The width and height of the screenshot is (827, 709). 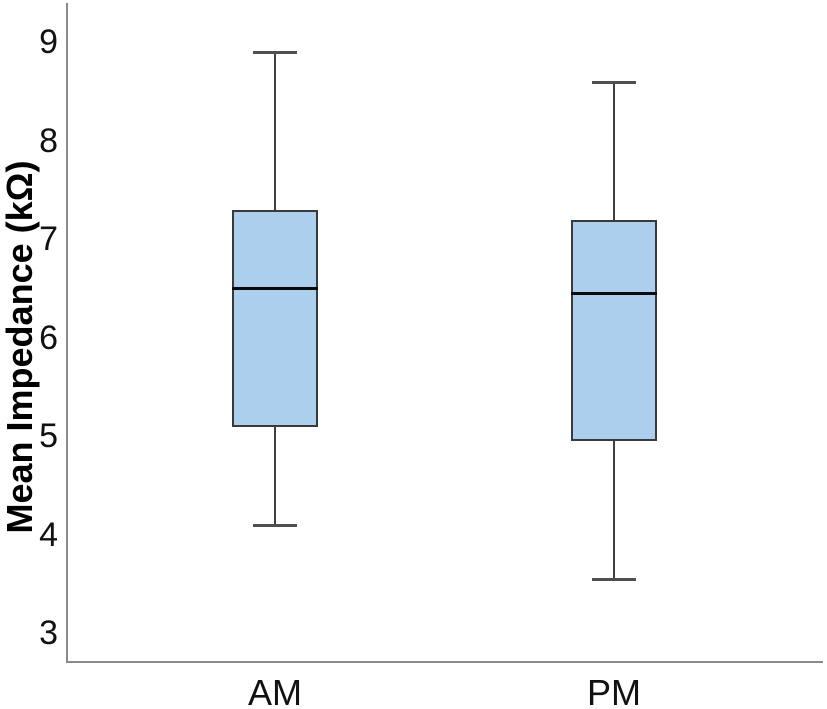 What do you see at coordinates (275, 318) in the screenshot?
I see `iqr-box-AM` at bounding box center [275, 318].